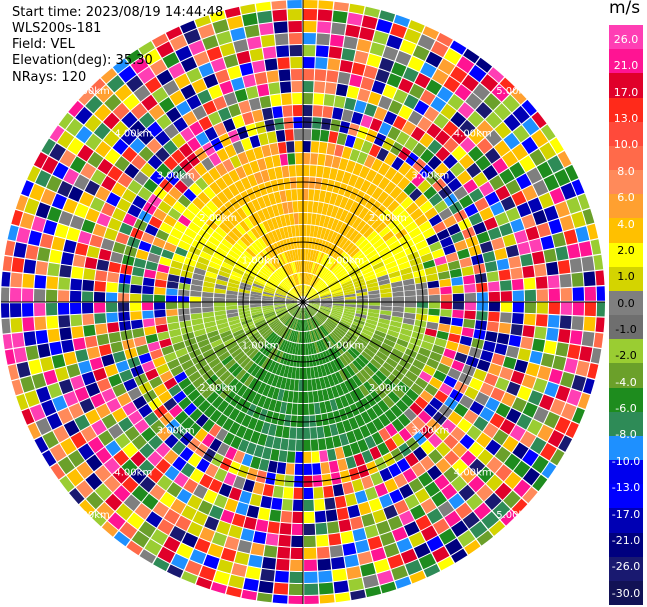 The width and height of the screenshot is (647, 607). I want to click on colorbar-tick-label: -30.0, so click(626, 593).